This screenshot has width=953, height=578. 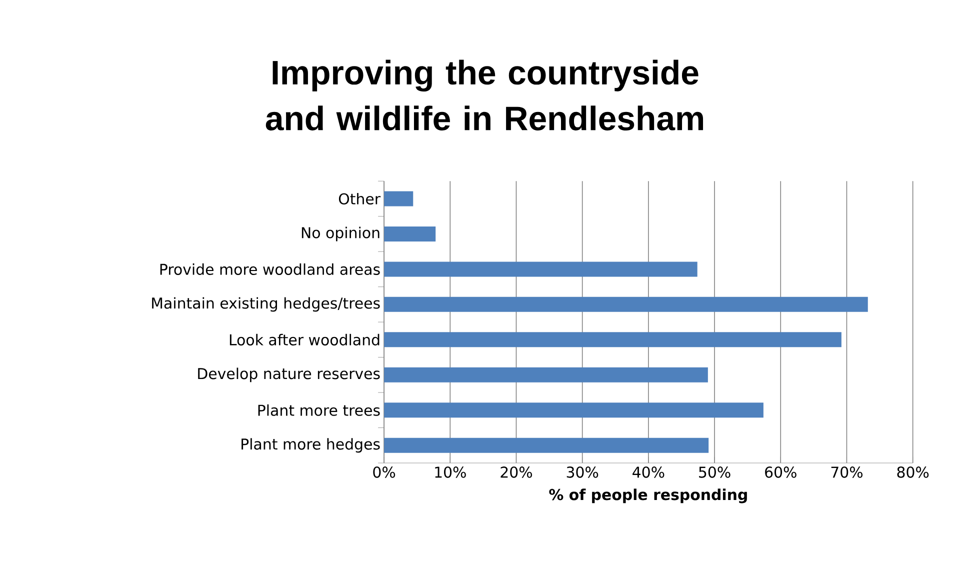 I want to click on x-tick-label: 10%, so click(x=450, y=472).